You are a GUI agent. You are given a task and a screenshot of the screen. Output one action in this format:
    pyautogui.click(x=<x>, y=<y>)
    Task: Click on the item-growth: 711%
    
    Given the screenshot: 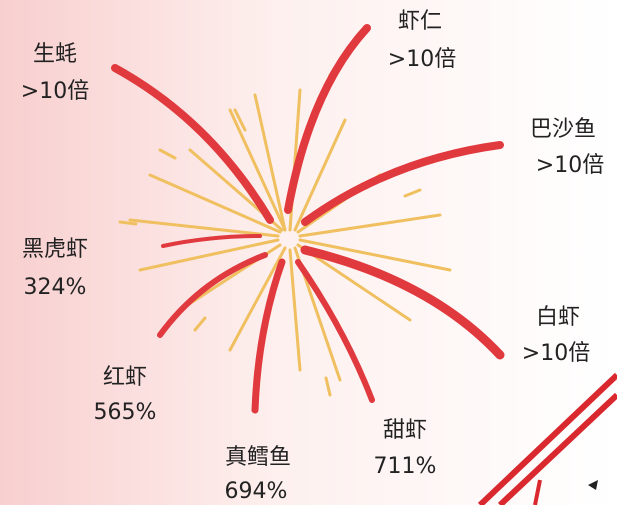 What is the action you would take?
    pyautogui.click(x=405, y=466)
    